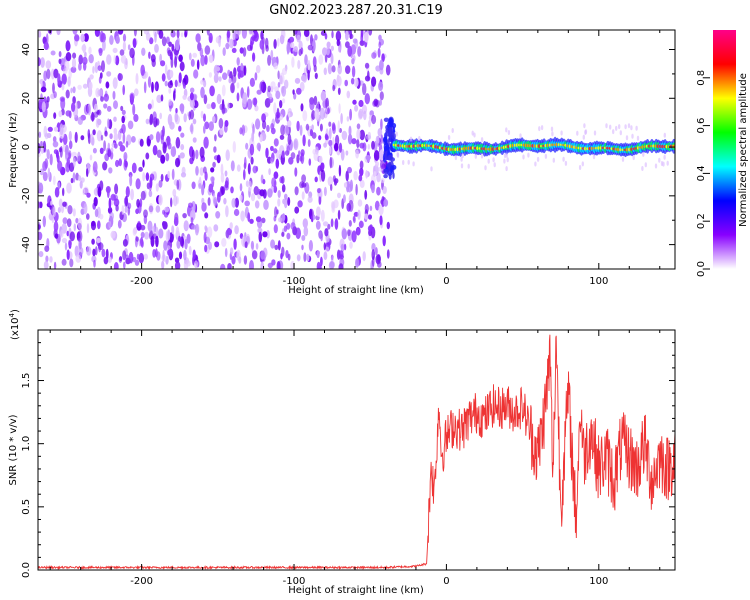  Describe the element at coordinates (446, 581) in the screenshot. I see `x-tick-label: 0` at that location.